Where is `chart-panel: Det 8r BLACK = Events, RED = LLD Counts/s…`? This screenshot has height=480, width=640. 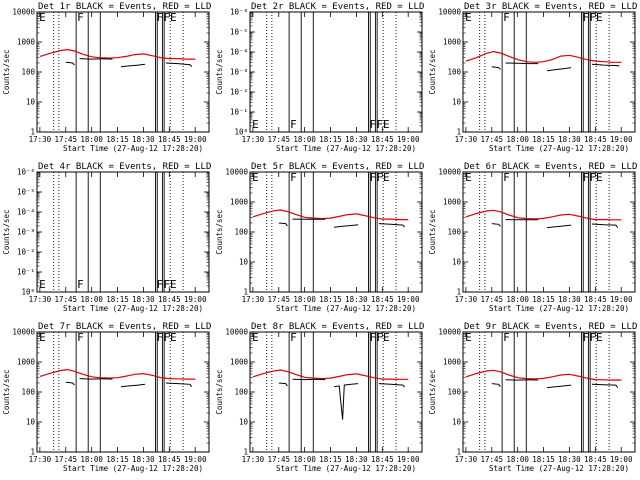 chart-panel: Det 8r BLACK = Events, RED = LLD Counts/s… is located at coordinates (319, 397).